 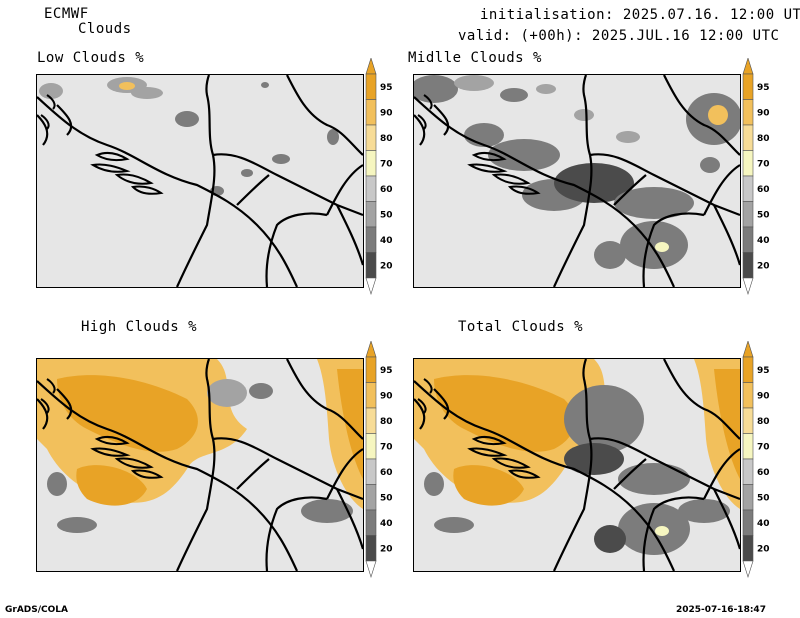 What do you see at coordinates (105, 29) in the screenshot?
I see `product-label: Clouds` at bounding box center [105, 29].